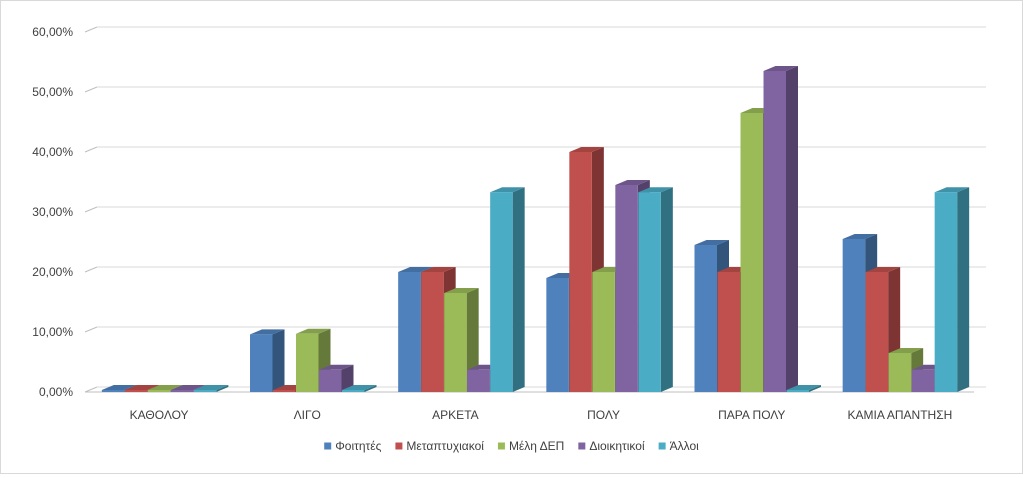 Image resolution: width=1023 pixels, height=478 pixels. What do you see at coordinates (52, 152) in the screenshot?
I see `y-tick-label: 40,00%` at bounding box center [52, 152].